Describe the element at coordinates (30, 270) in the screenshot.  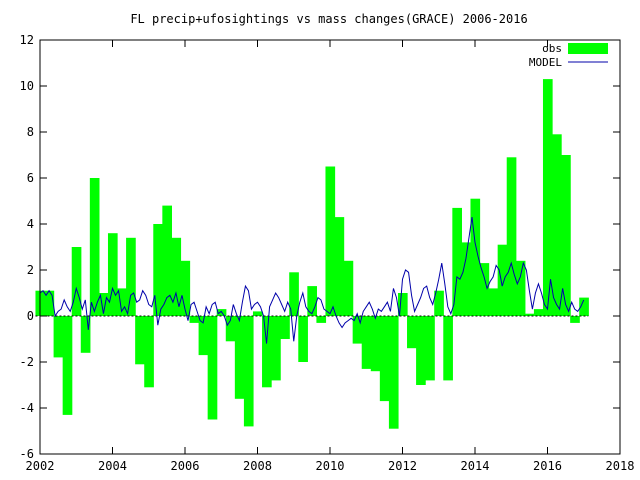
I see `y-tick-label: 2` at that location.